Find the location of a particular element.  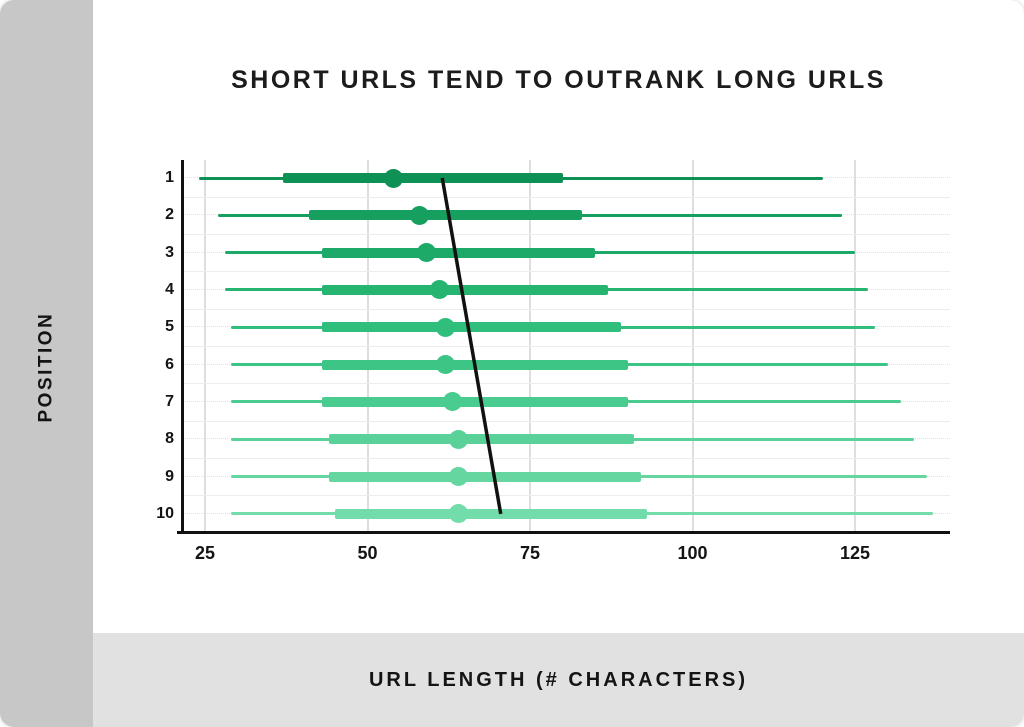

x-tick-label: 50 is located at coordinates (367, 553).